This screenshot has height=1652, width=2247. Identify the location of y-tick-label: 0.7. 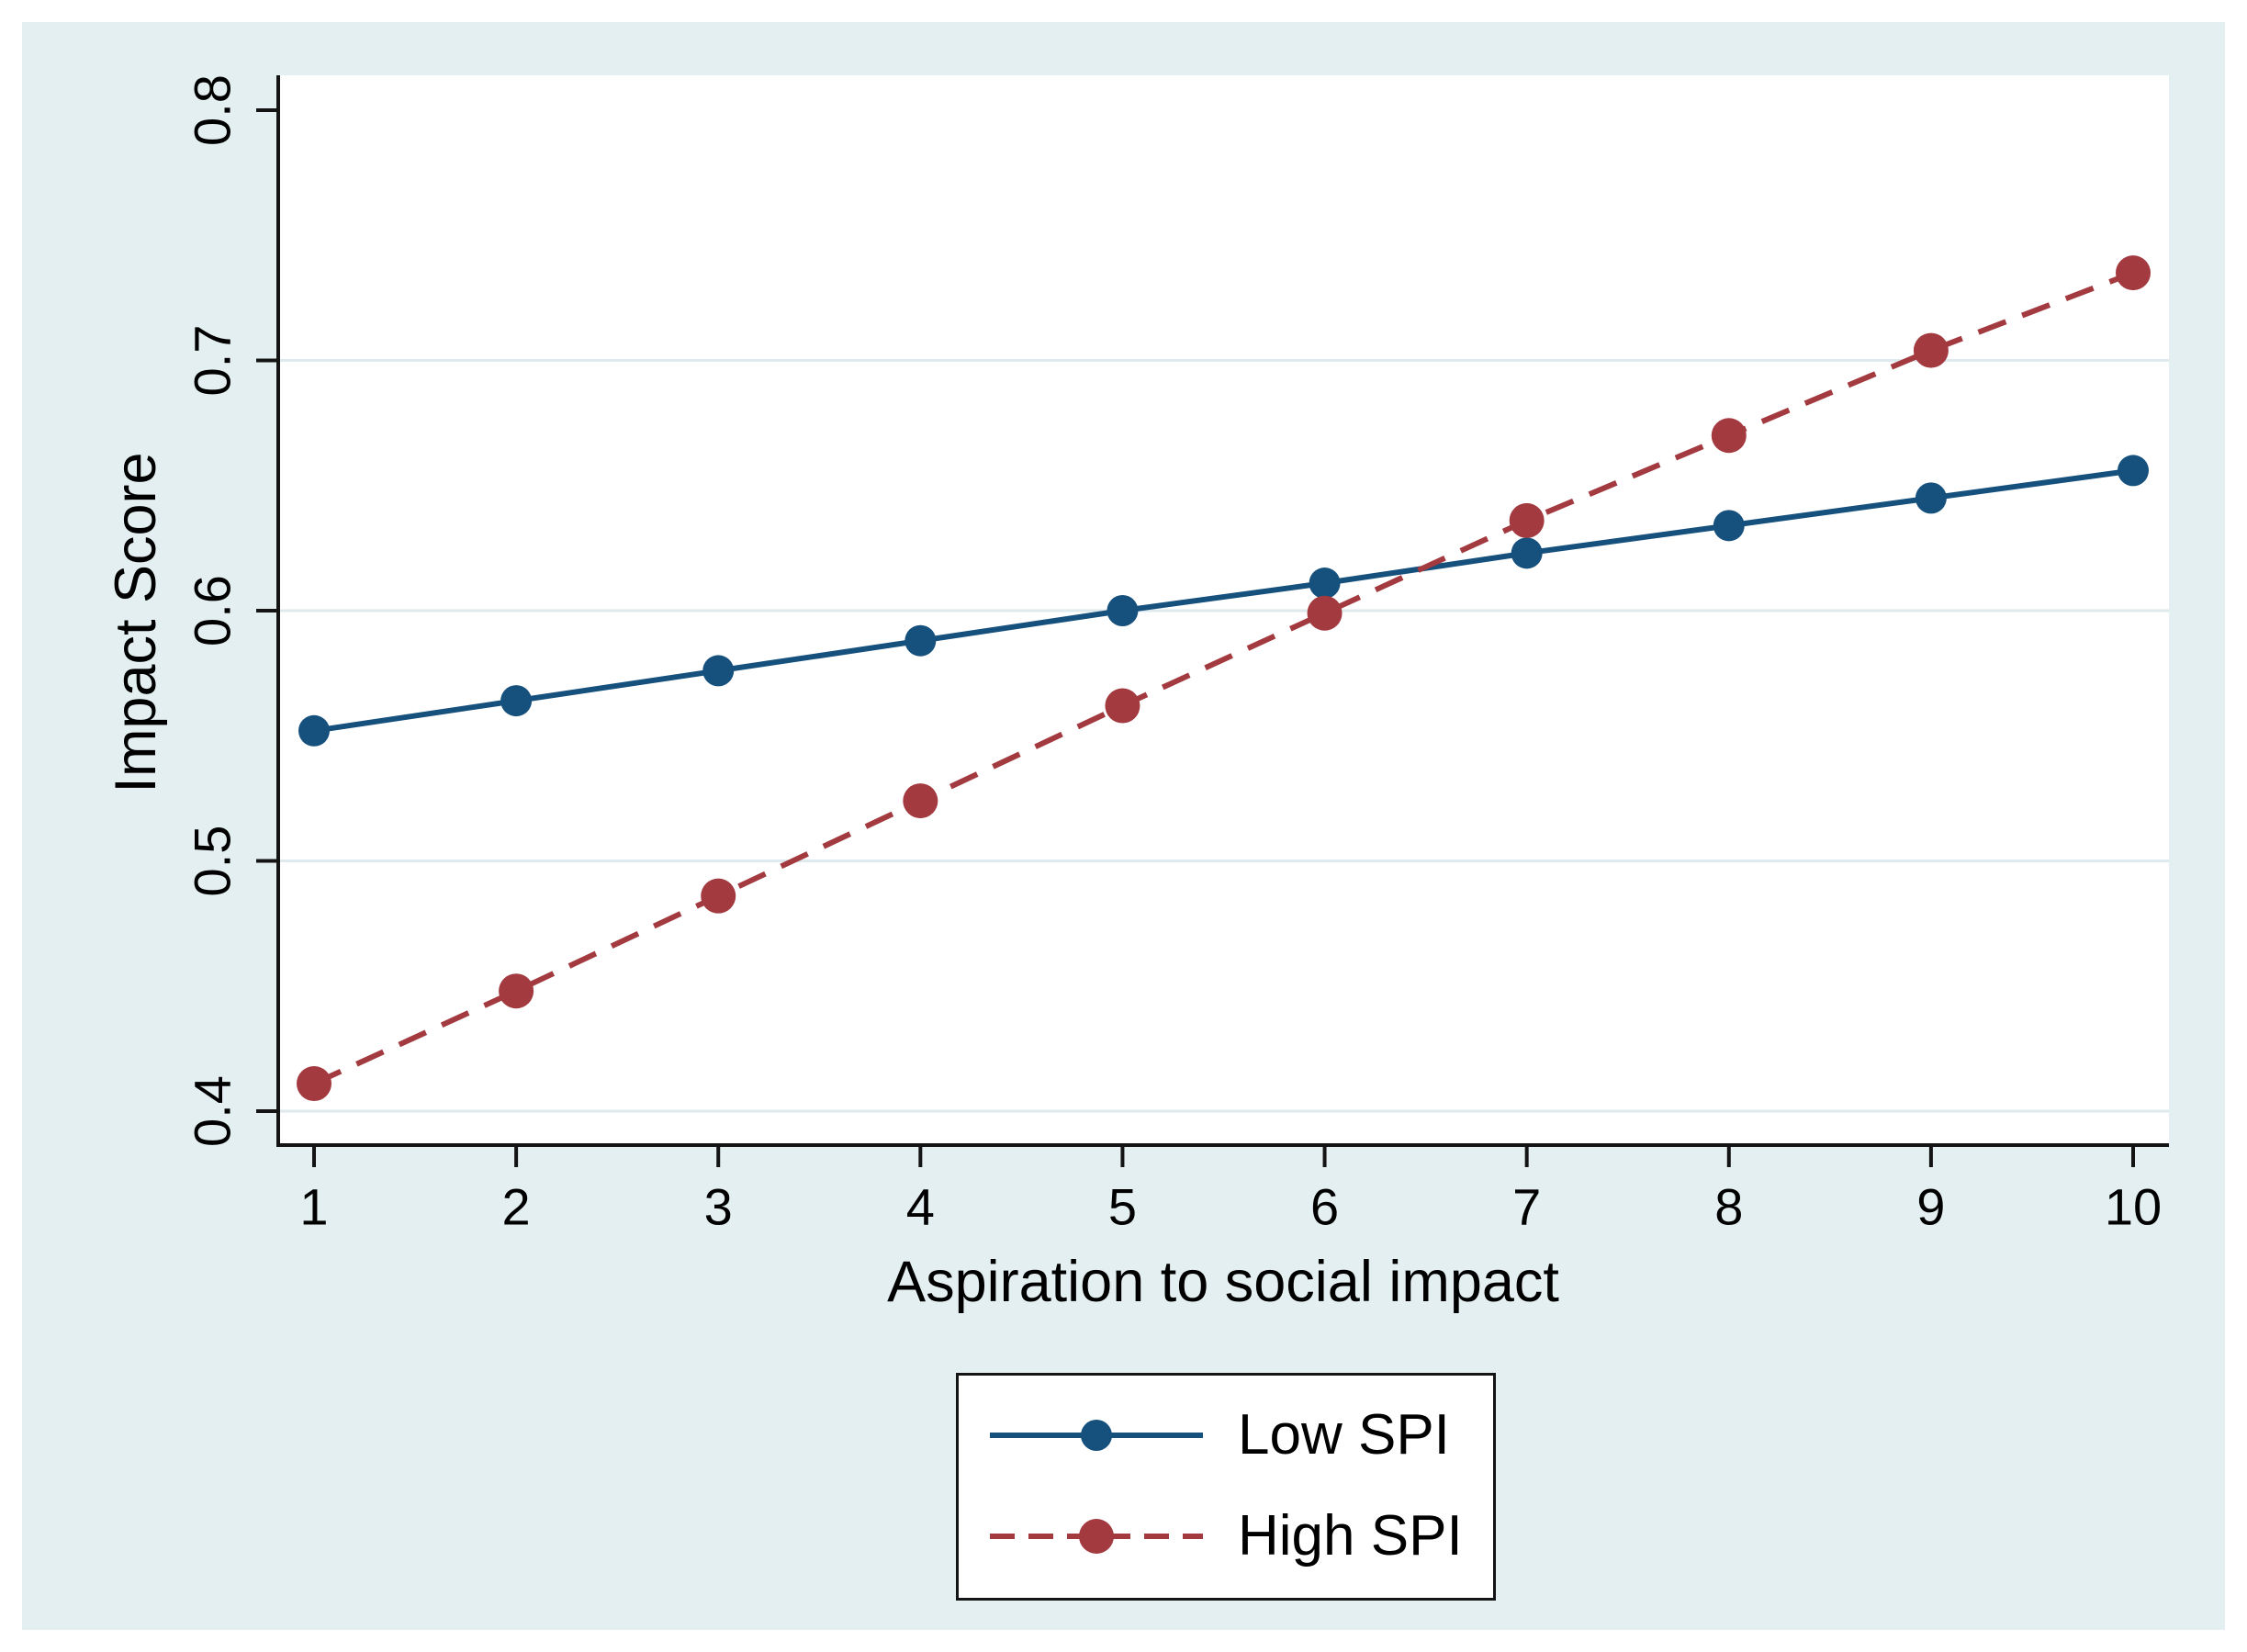
(213, 361).